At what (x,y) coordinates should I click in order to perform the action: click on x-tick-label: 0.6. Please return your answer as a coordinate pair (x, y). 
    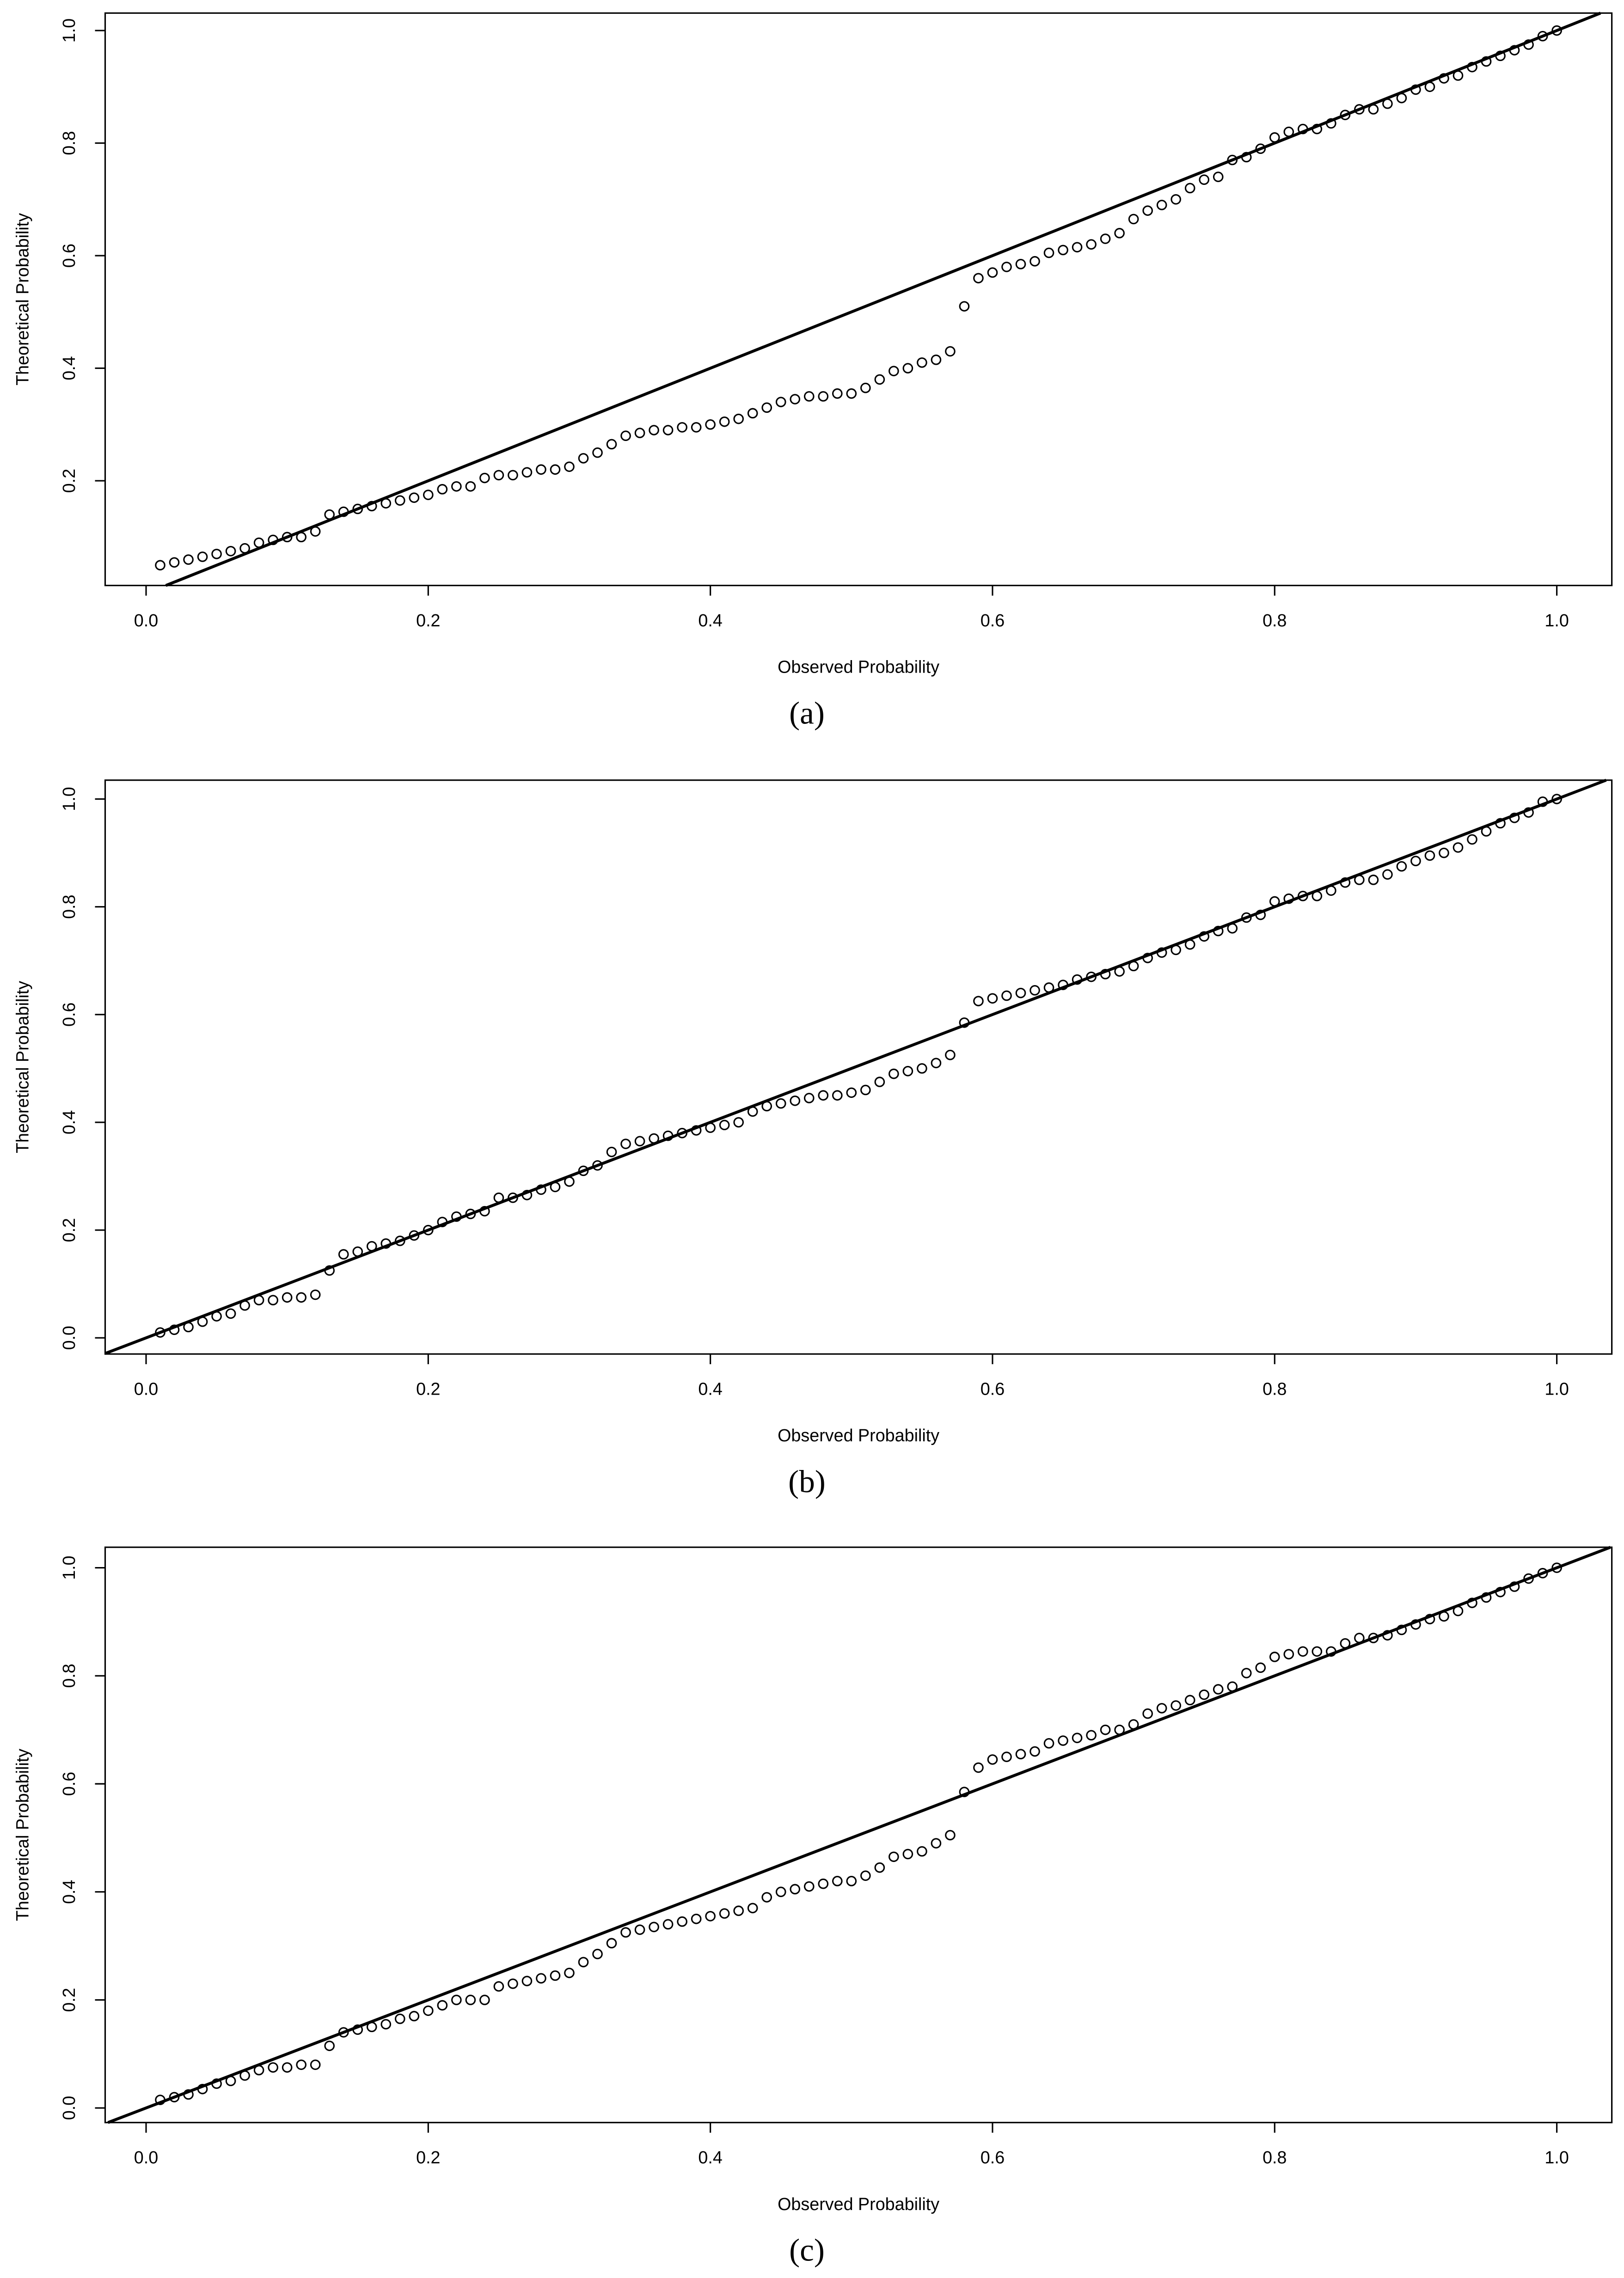
    Looking at the image, I should click on (993, 620).